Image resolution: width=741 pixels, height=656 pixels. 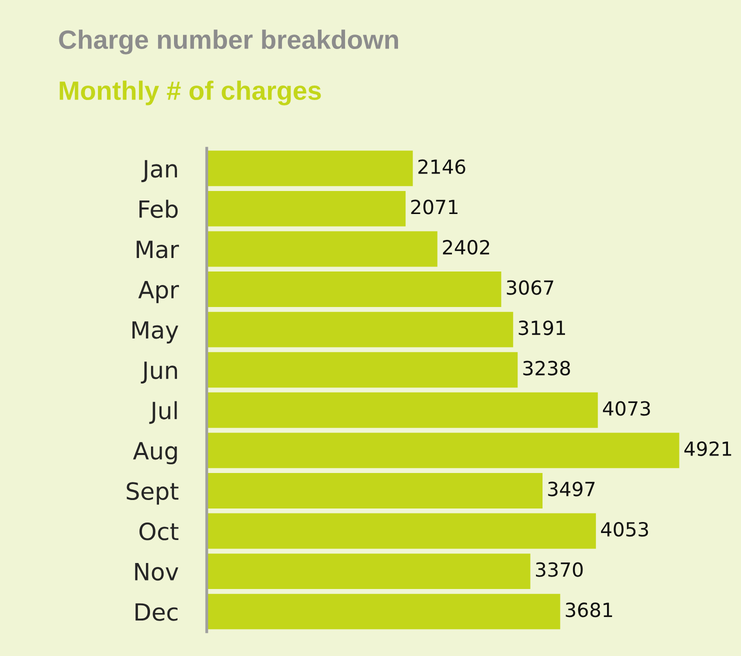 I want to click on data-label: 4073, so click(x=626, y=408).